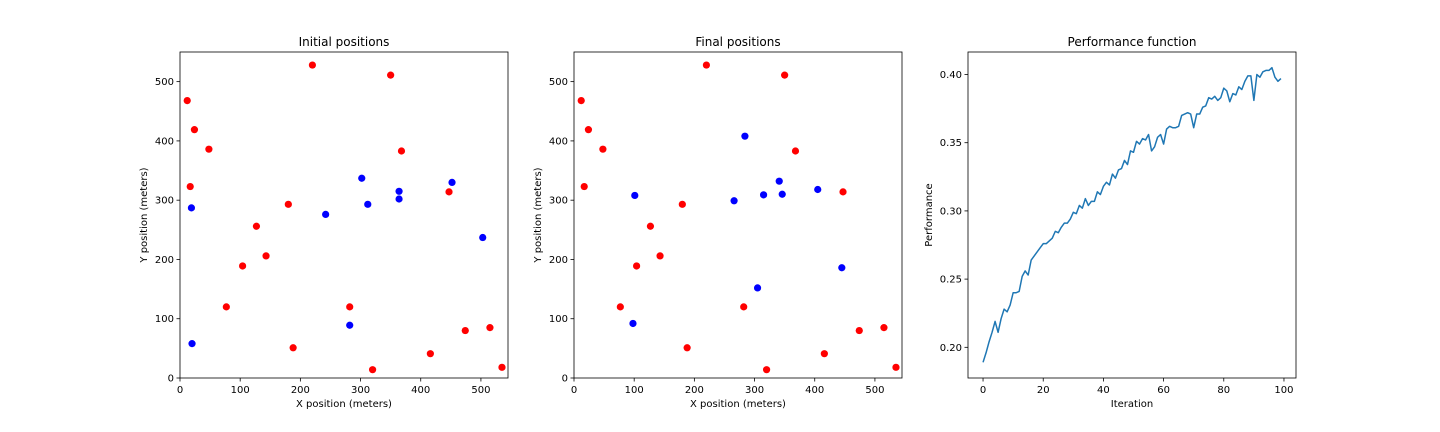 The width and height of the screenshot is (1440, 432). What do you see at coordinates (344, 42) in the screenshot?
I see `chart-title: Initial positions` at bounding box center [344, 42].